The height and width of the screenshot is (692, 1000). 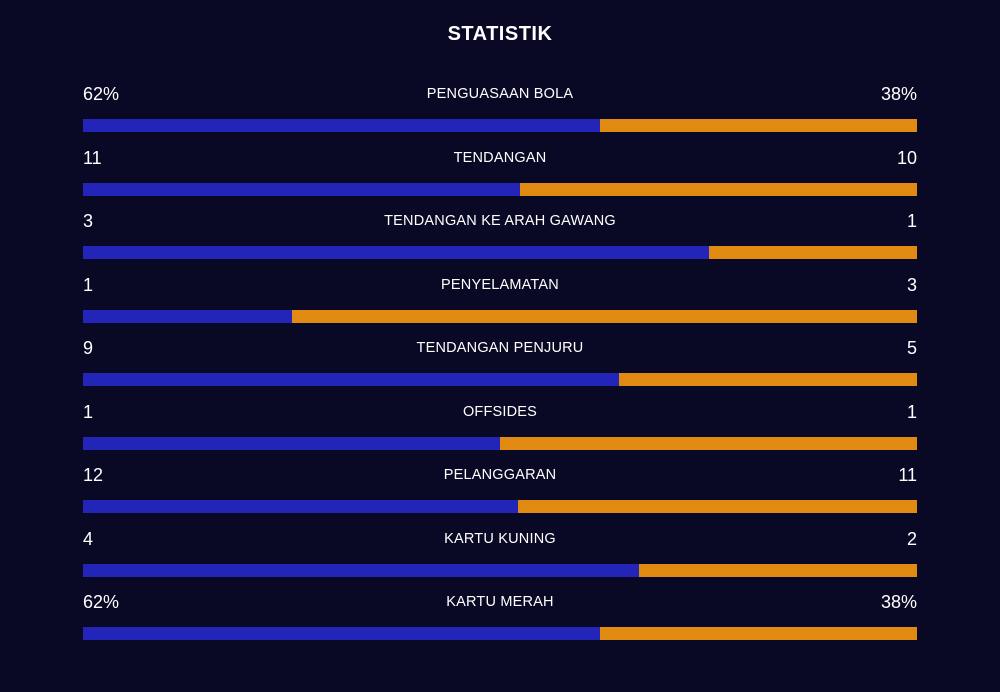 What do you see at coordinates (500, 284) in the screenshot?
I see `stat-label: PENYELAMATAN` at bounding box center [500, 284].